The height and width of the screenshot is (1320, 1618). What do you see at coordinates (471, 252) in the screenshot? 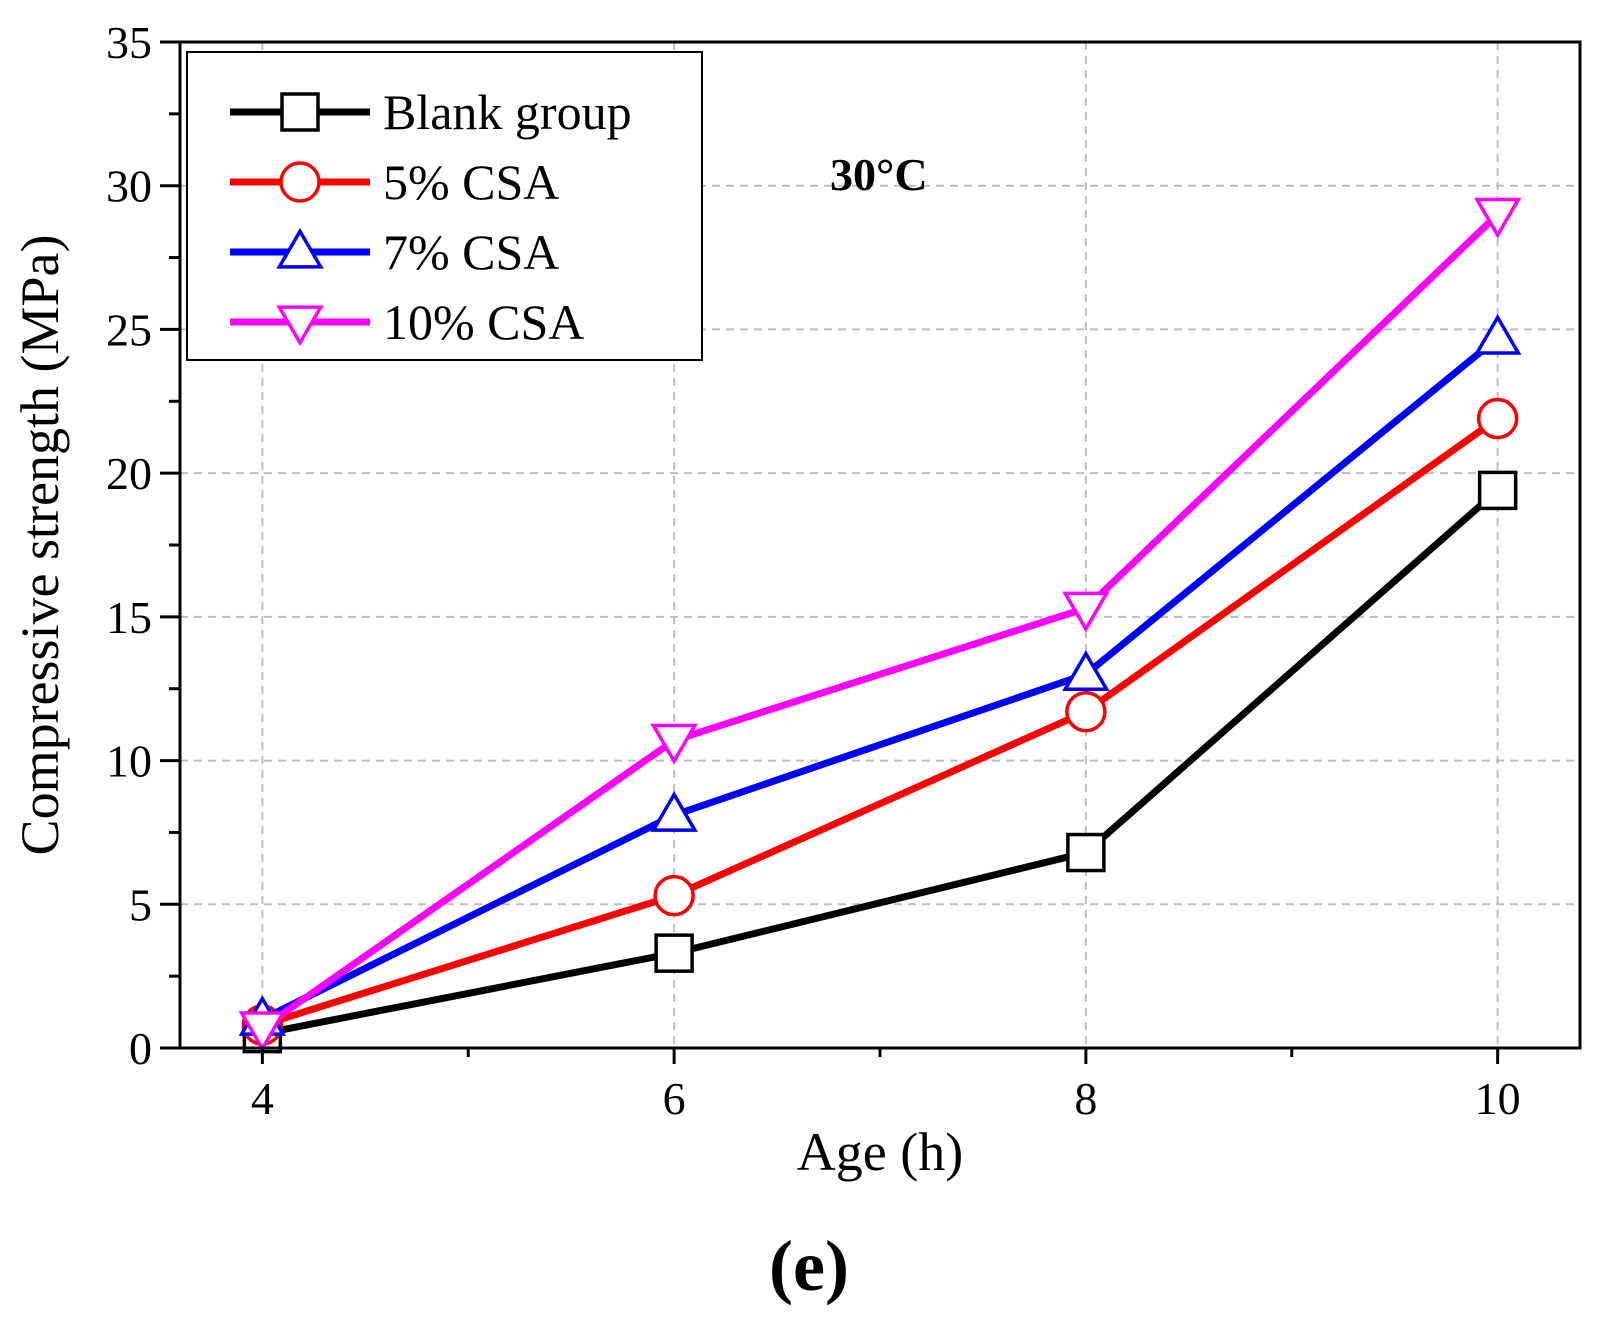
I see `legend-label: 7% CSA` at bounding box center [471, 252].